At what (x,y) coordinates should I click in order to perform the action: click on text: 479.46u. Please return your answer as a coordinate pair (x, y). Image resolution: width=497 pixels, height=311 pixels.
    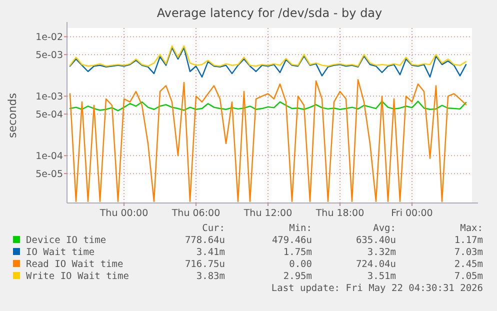
    Looking at the image, I should click on (292, 240).